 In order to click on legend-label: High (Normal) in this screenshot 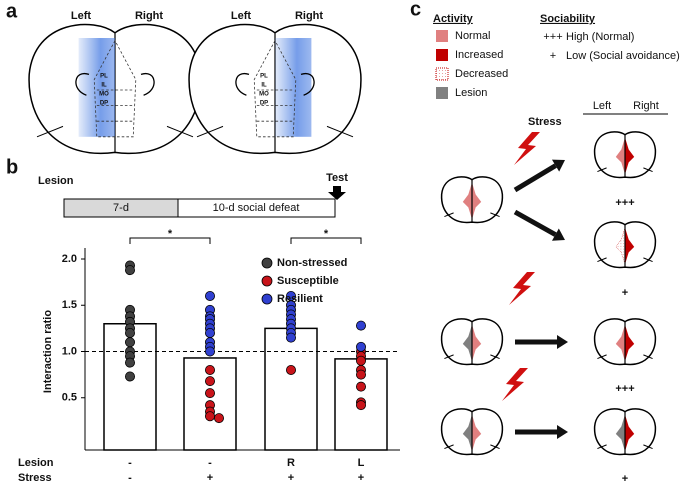, I will do `click(600, 37)`.